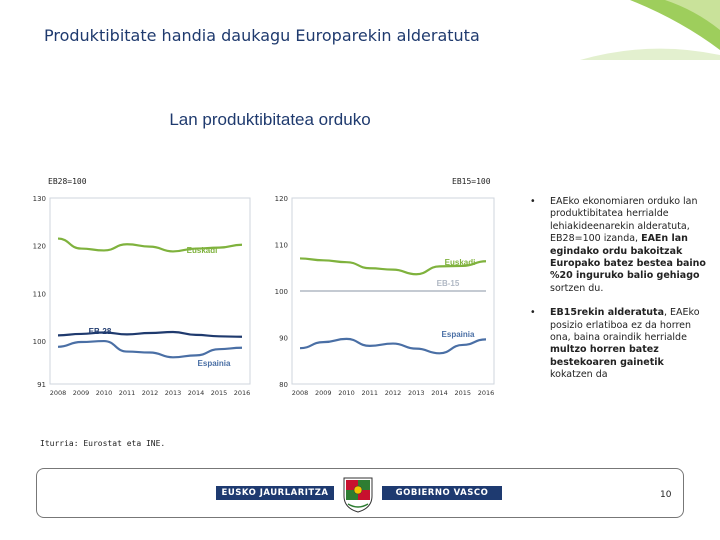 The width and height of the screenshot is (720, 540). Describe the element at coordinates (442, 493) in the screenshot. I see `logo-right-text: GOBIERNO VASCO` at that location.